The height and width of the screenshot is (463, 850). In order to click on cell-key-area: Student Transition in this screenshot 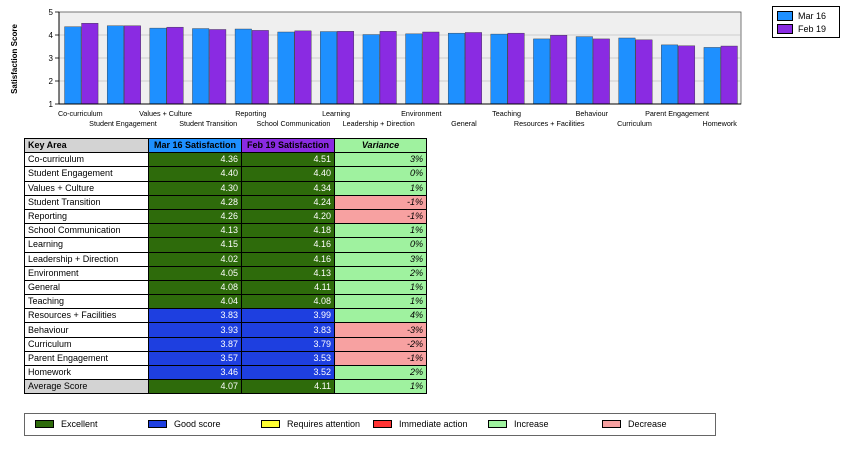, I will do `click(86, 202)`.